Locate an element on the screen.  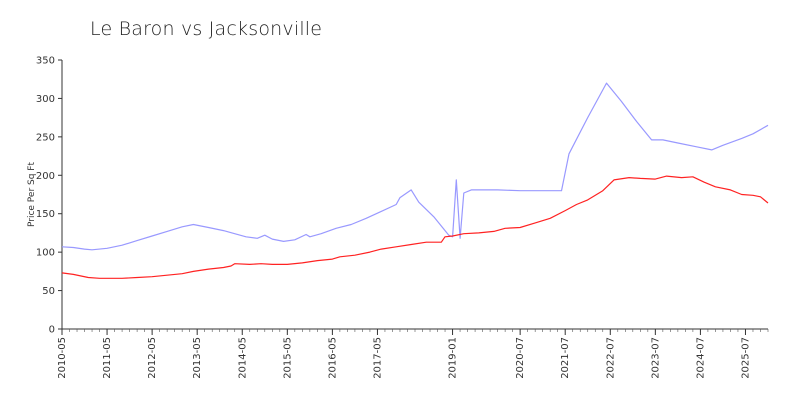
y-axis-title: Price Per Sq Ft is located at coordinates (32, 194).